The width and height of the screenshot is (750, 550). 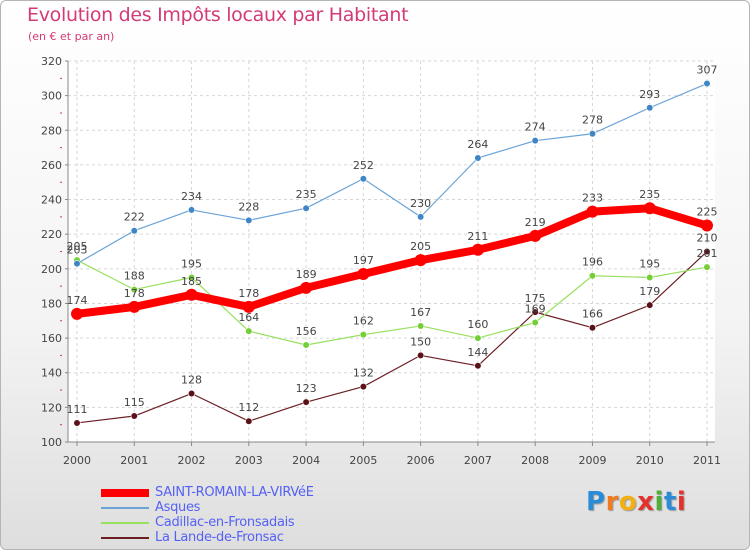 I want to click on x-tick-label: 2006, so click(x=421, y=460).